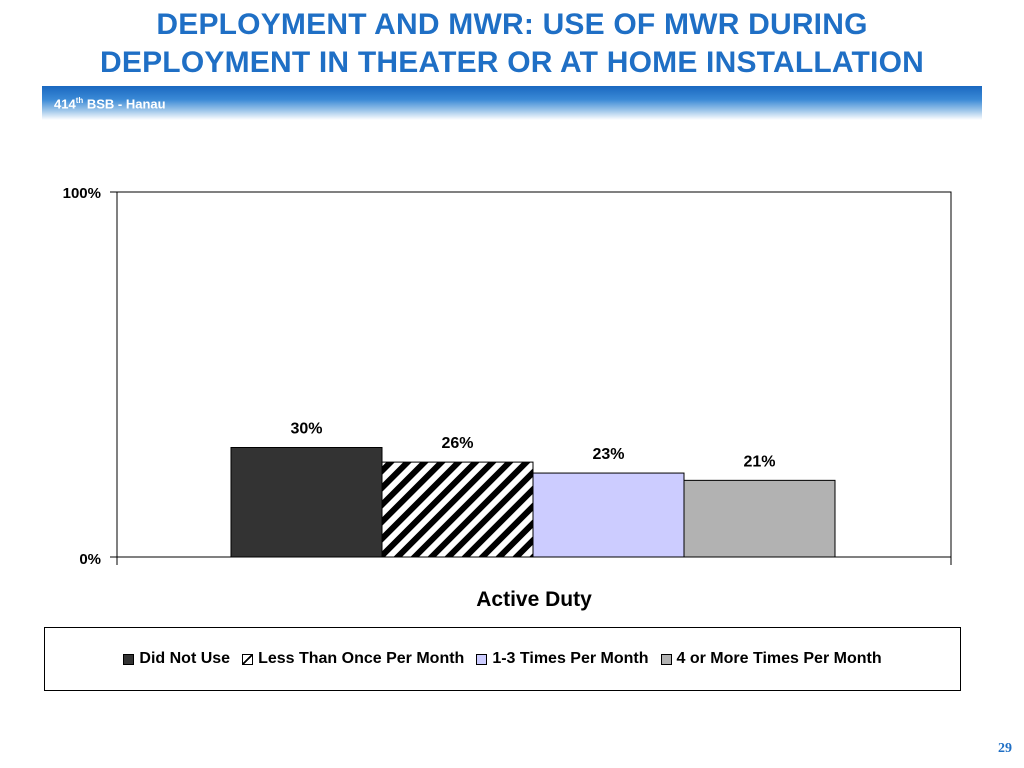 The width and height of the screenshot is (1024, 768). I want to click on legend-label: 1-3 Times Per Month, so click(570, 658).